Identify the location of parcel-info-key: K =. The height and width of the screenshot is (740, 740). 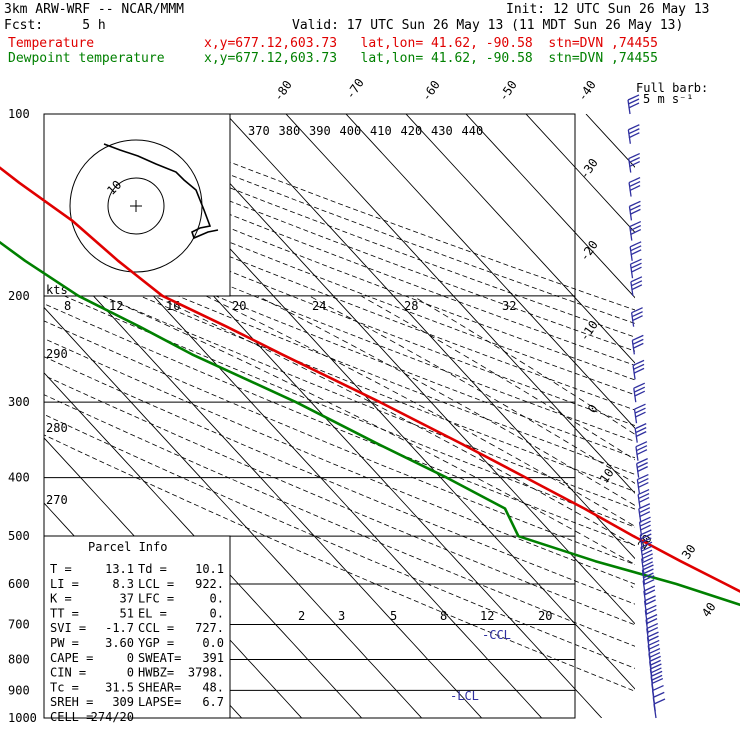
(61, 599).